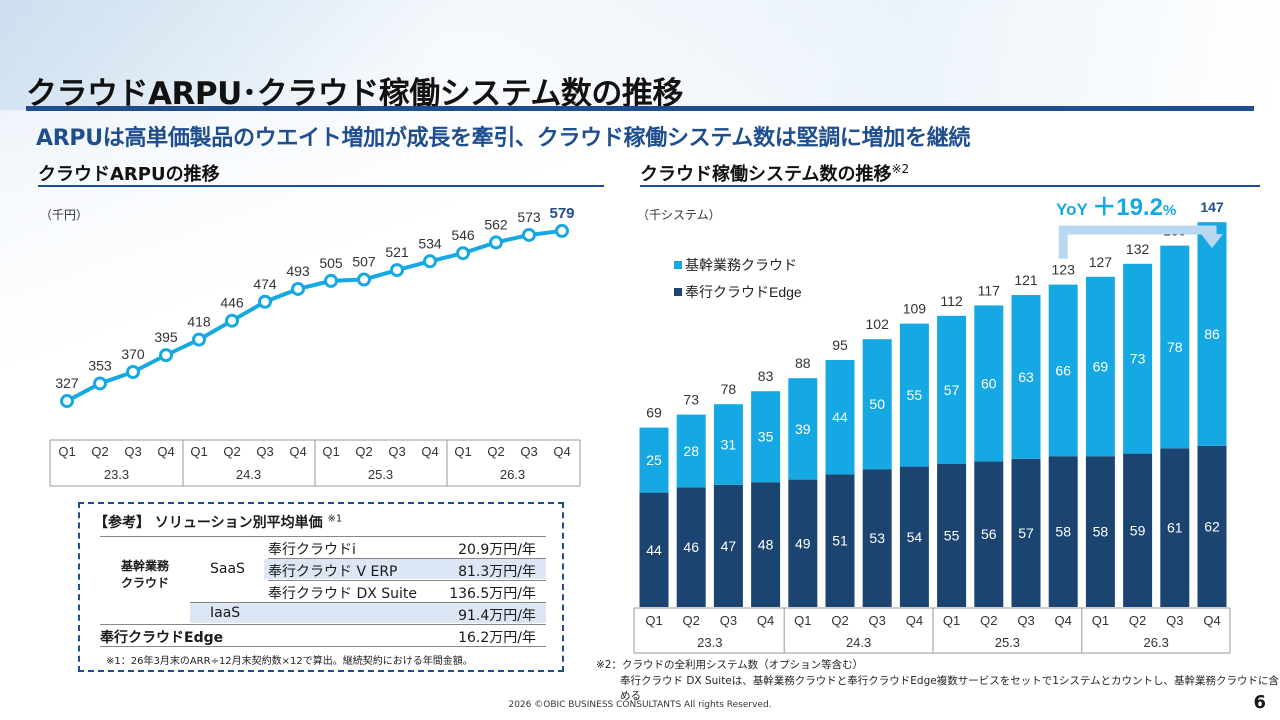 The height and width of the screenshot is (720, 1280). What do you see at coordinates (741, 265) in the screenshot?
I see `legend-label-kikan: 基幹業務クラウド` at bounding box center [741, 265].